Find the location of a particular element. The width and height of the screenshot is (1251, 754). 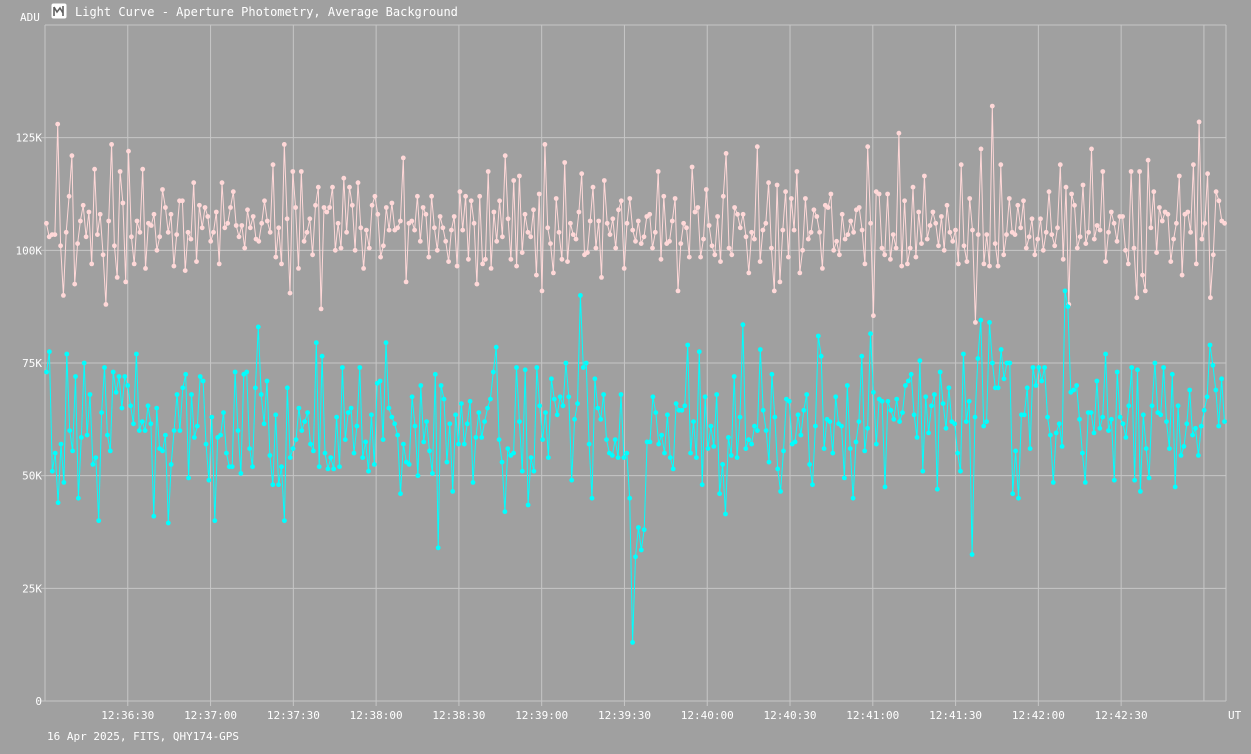

light-curve-app-icon is located at coordinates (59, 11).